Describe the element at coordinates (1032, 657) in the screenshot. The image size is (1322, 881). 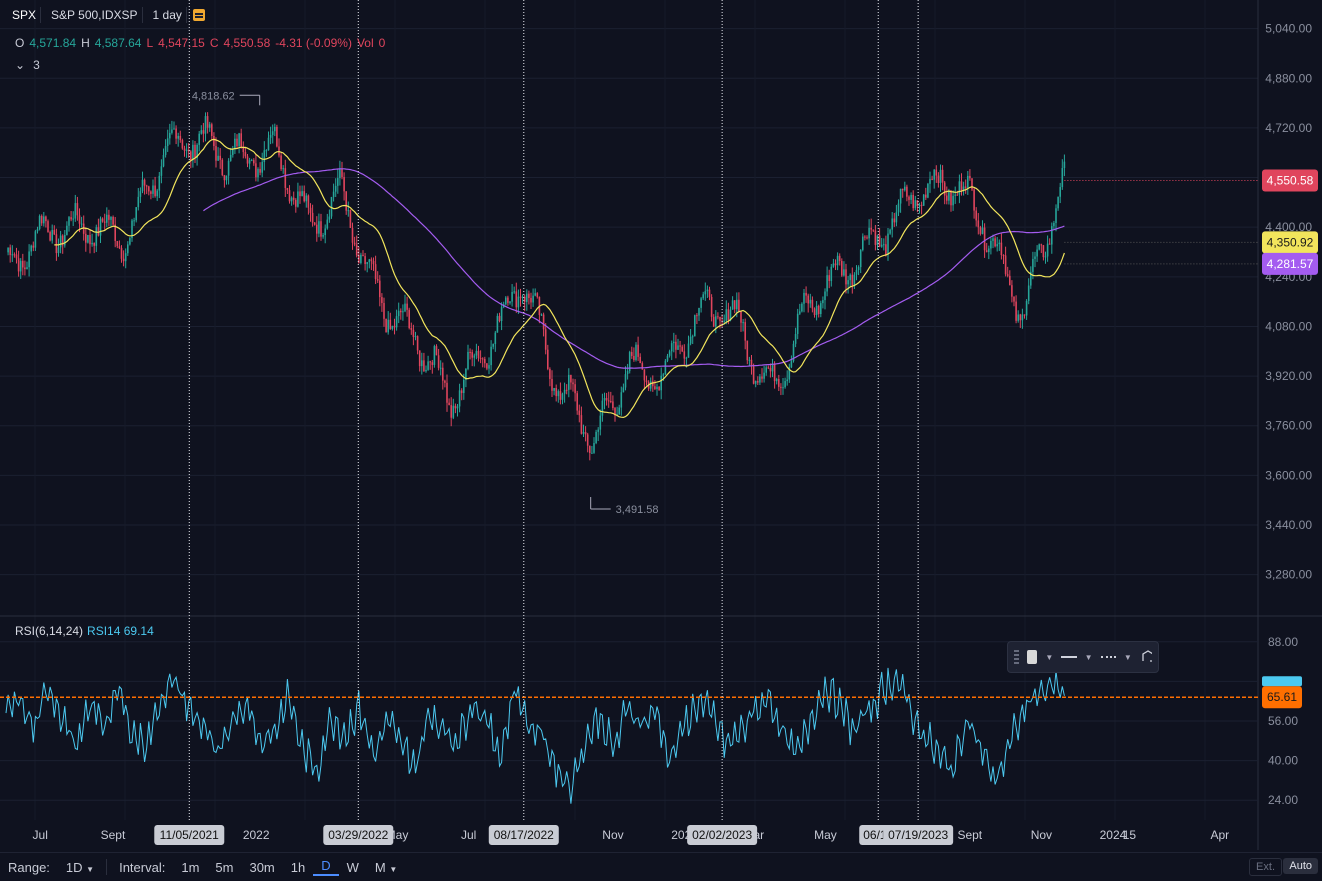
I see `fill-color-icon` at that location.